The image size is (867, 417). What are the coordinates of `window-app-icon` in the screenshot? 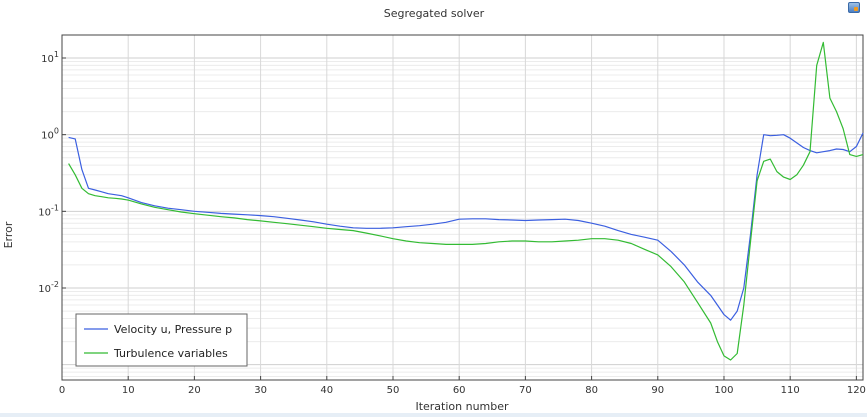 It's located at (854, 7).